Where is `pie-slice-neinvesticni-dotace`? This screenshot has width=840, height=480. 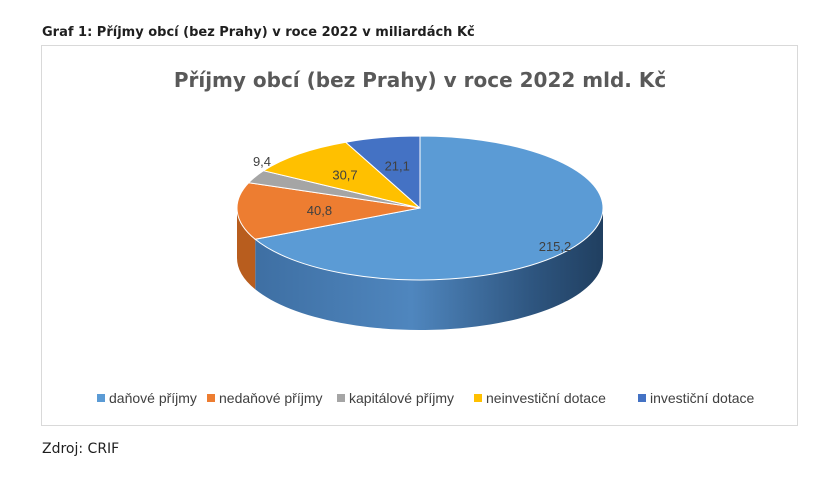
pie-slice-neinvesticni-dotace is located at coordinates (341, 175).